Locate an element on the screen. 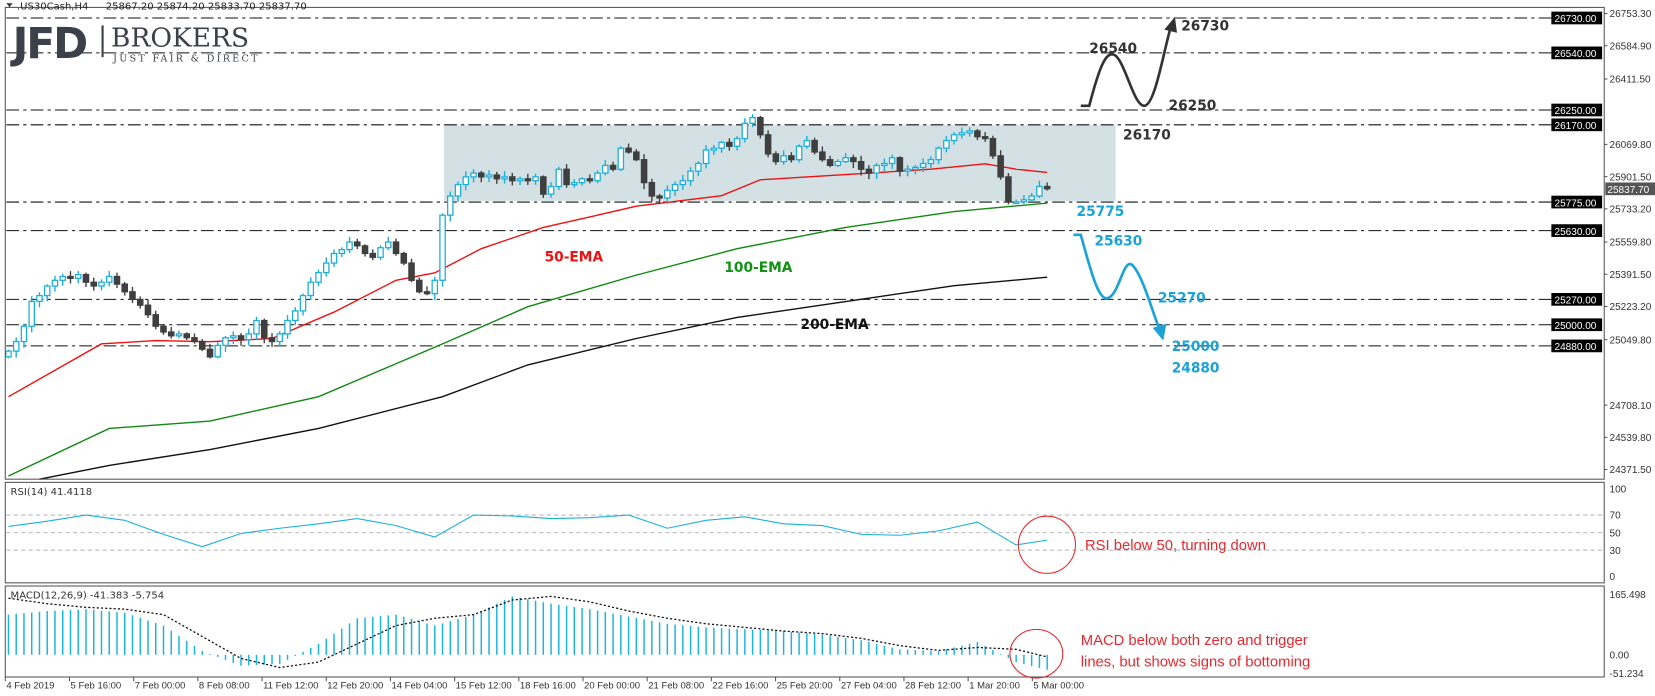 The image size is (1655, 696). rsi-highlight-circle is located at coordinates (1047, 544).